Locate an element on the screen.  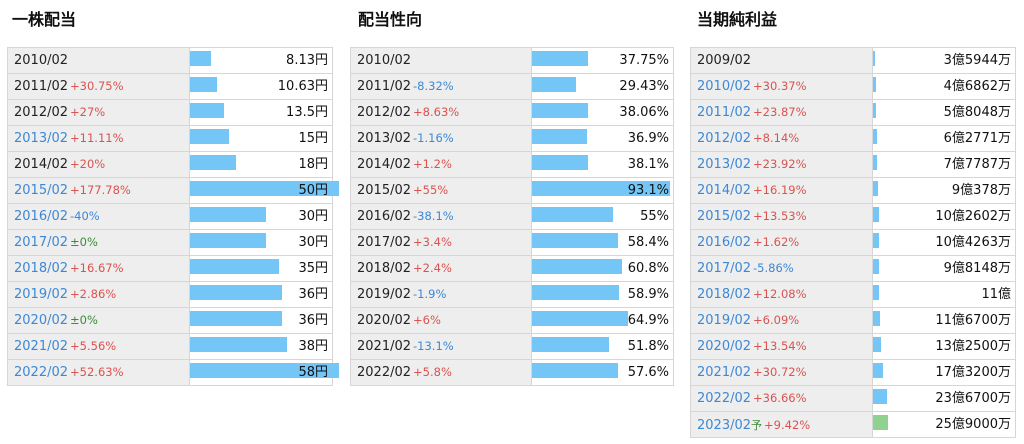
table-row: 2016/02 +1.62% 10億4263万 is located at coordinates (853, 242).